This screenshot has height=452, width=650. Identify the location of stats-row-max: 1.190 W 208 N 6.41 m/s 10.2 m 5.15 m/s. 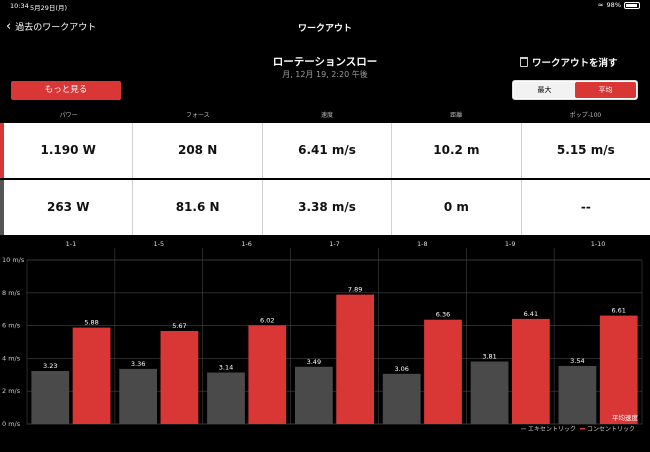
(325, 150).